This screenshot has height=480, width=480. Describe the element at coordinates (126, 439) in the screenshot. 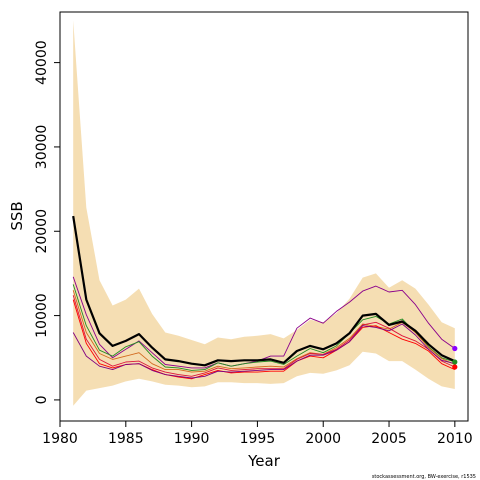

I see `x-tick-label-1985: 1985` at that location.